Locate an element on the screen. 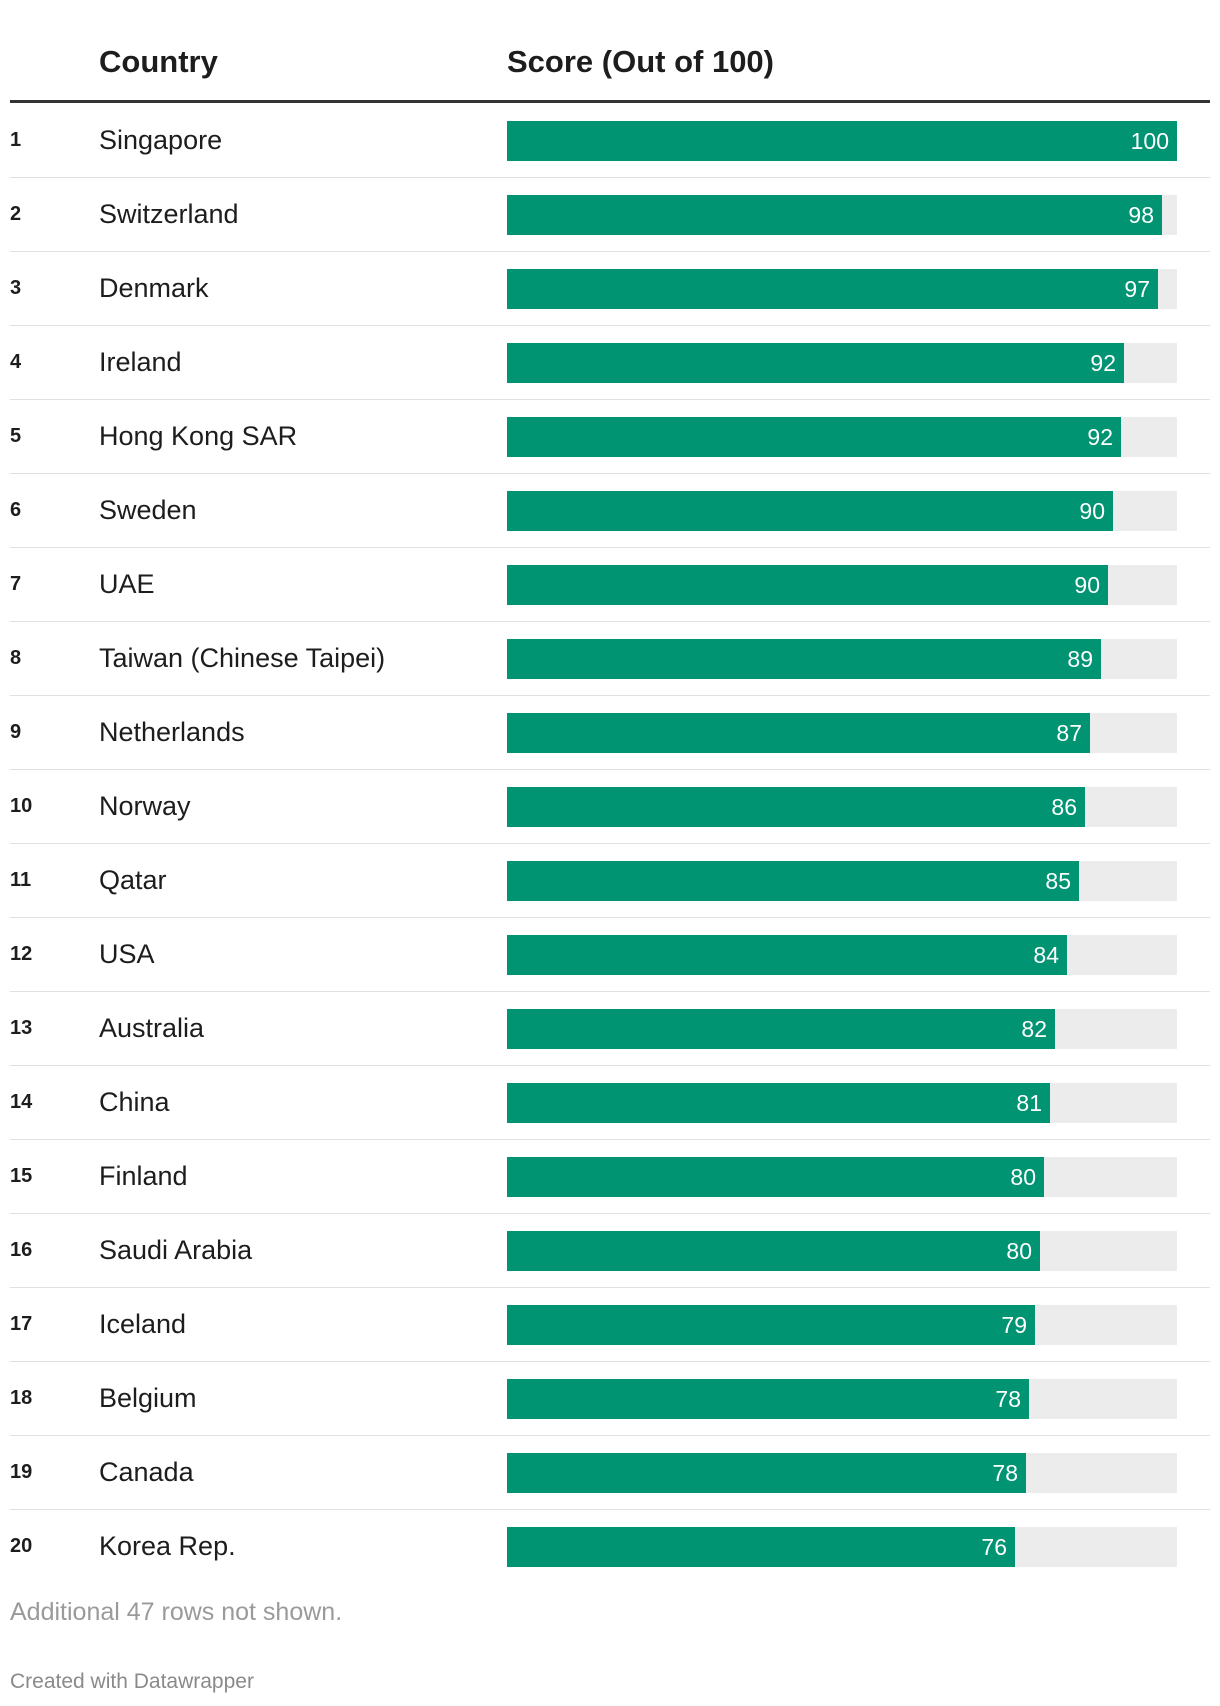 The width and height of the screenshot is (1220, 1706). score-bar: 87 is located at coordinates (798, 733).